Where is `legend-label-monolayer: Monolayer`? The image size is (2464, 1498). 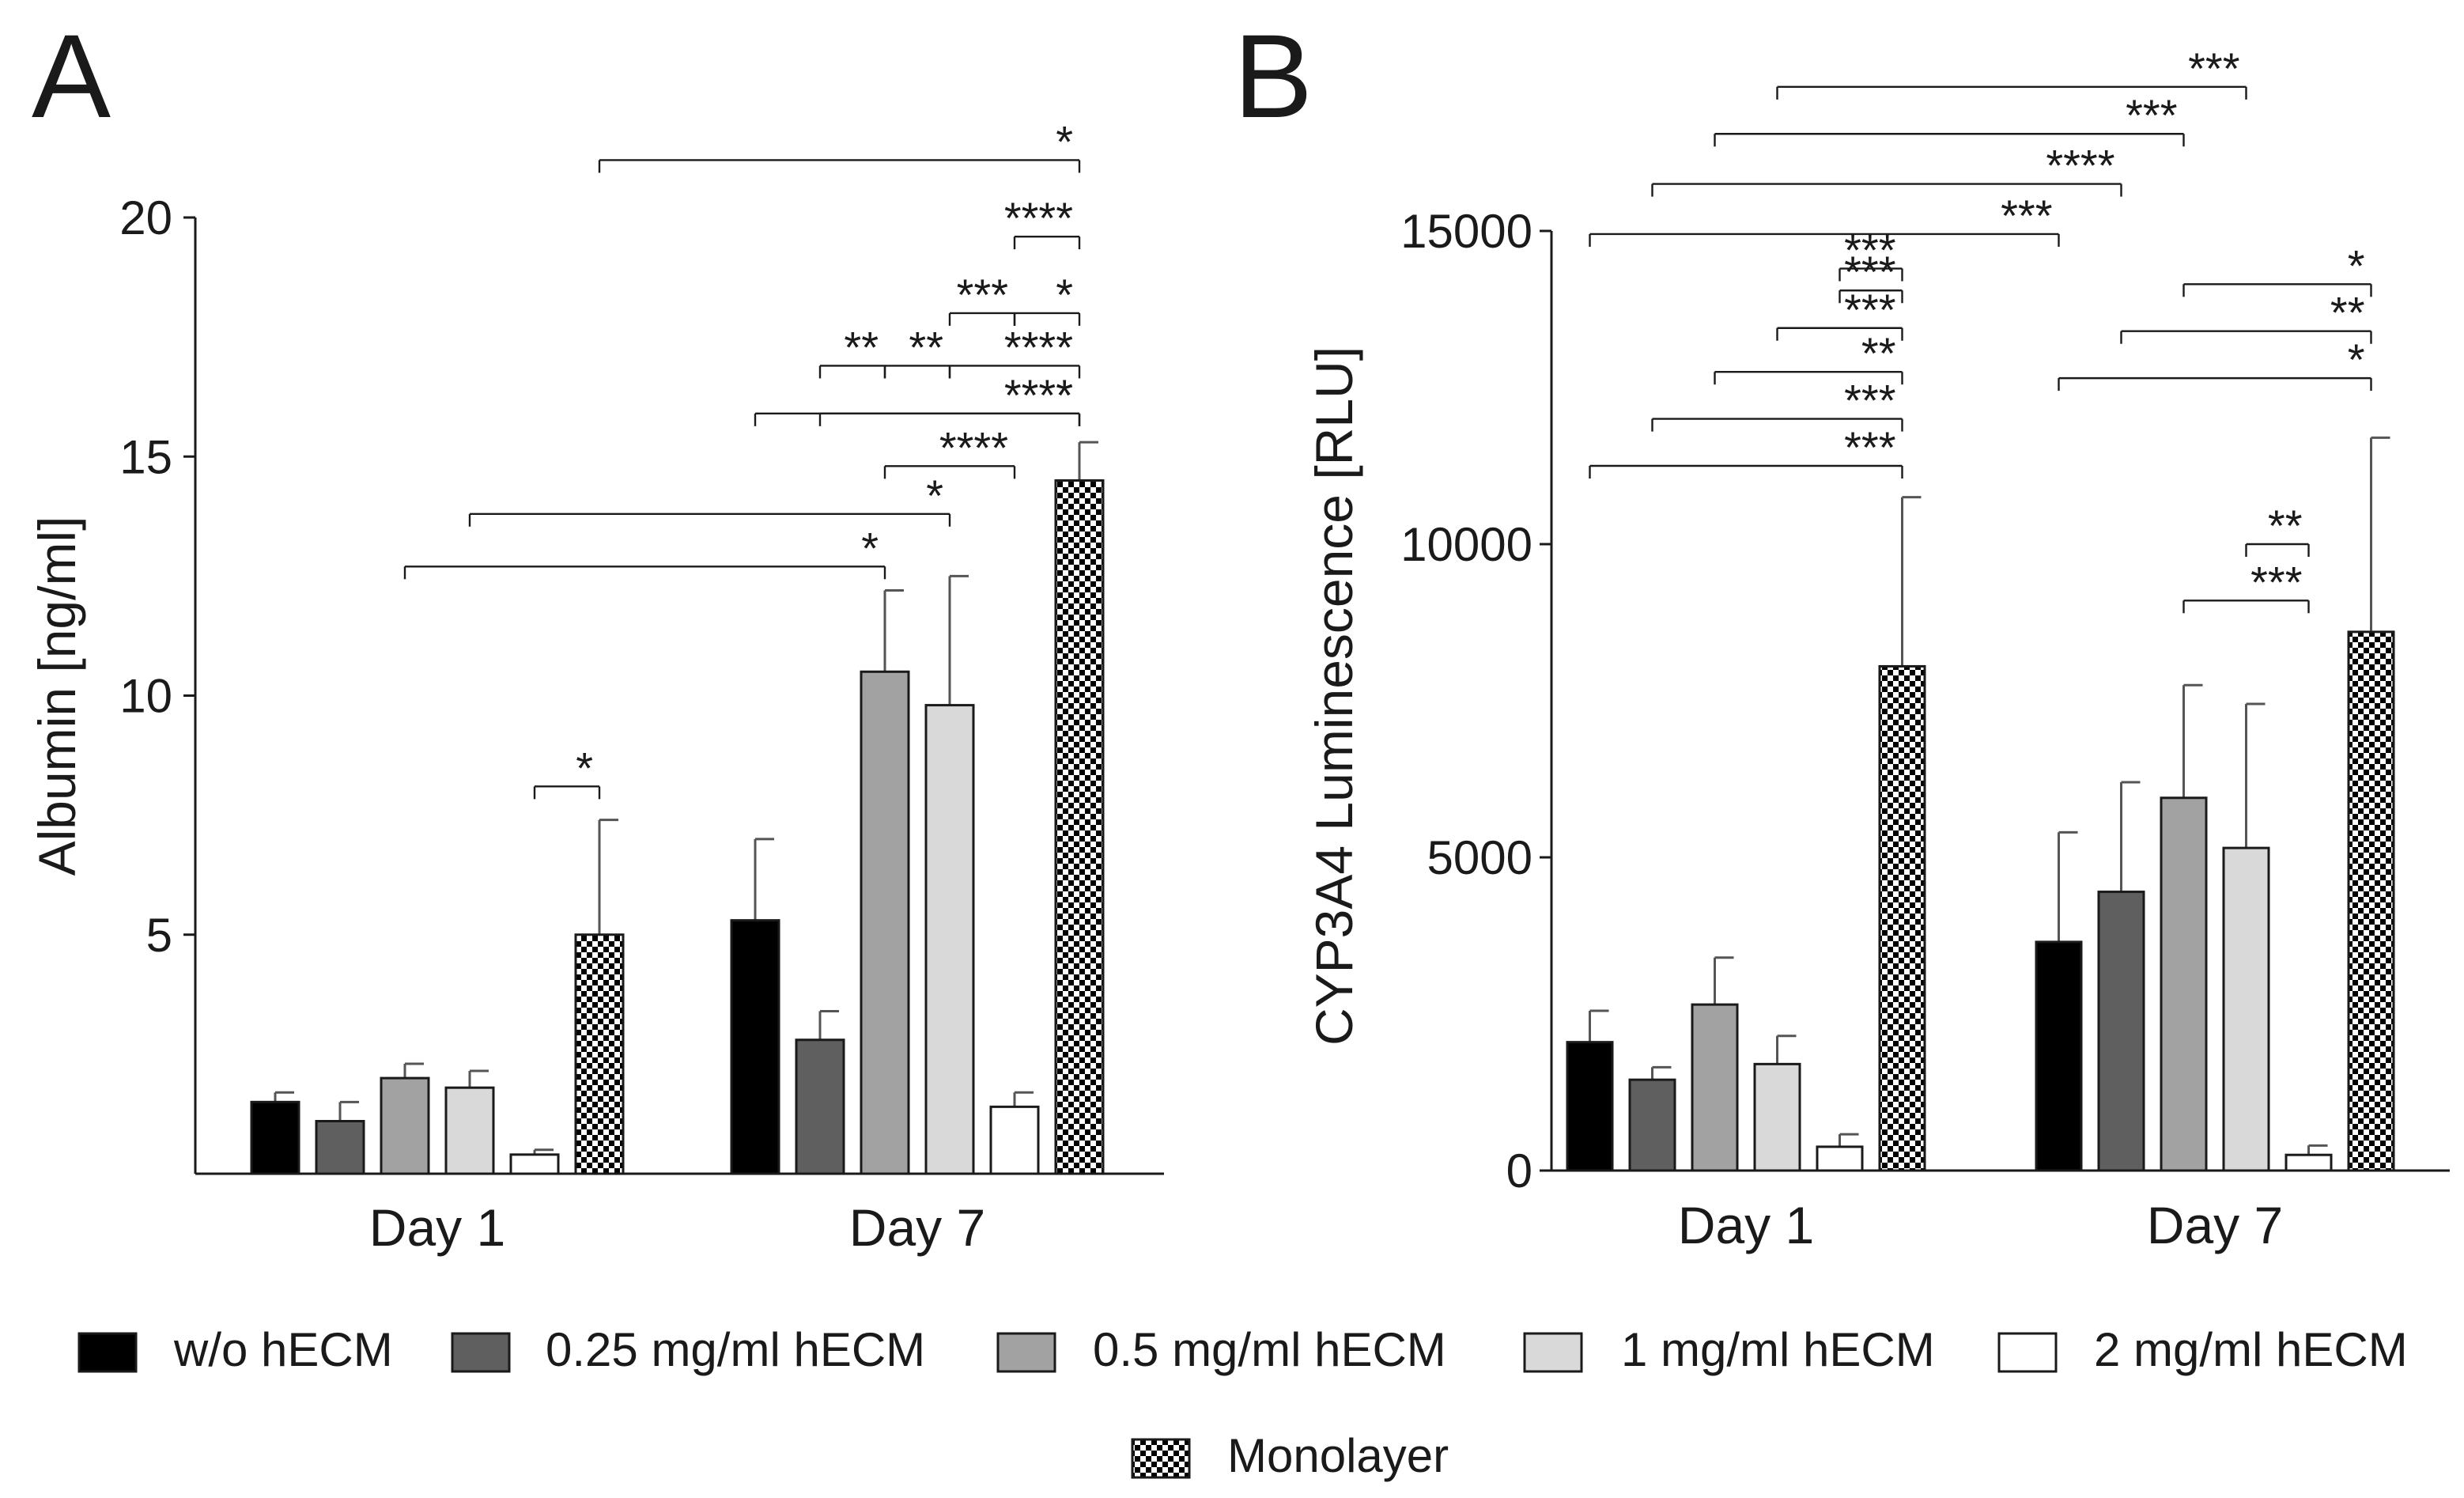 legend-label-monolayer: Monolayer is located at coordinates (1338, 1456).